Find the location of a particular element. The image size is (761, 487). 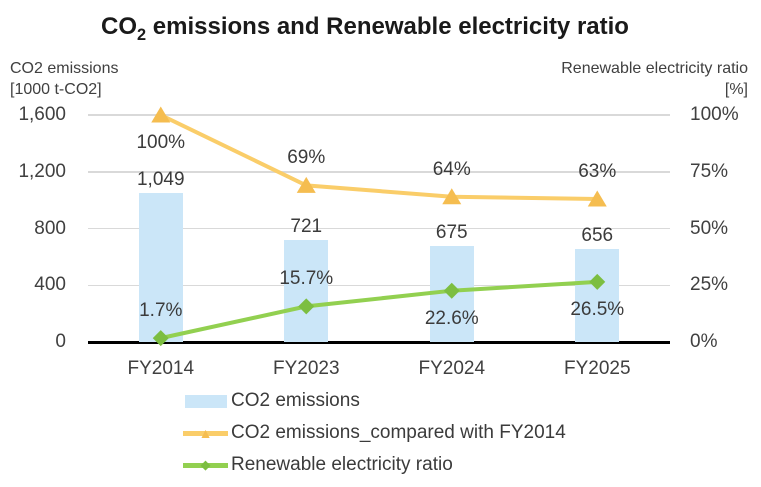

category-label: FY2024 is located at coordinates (452, 368).